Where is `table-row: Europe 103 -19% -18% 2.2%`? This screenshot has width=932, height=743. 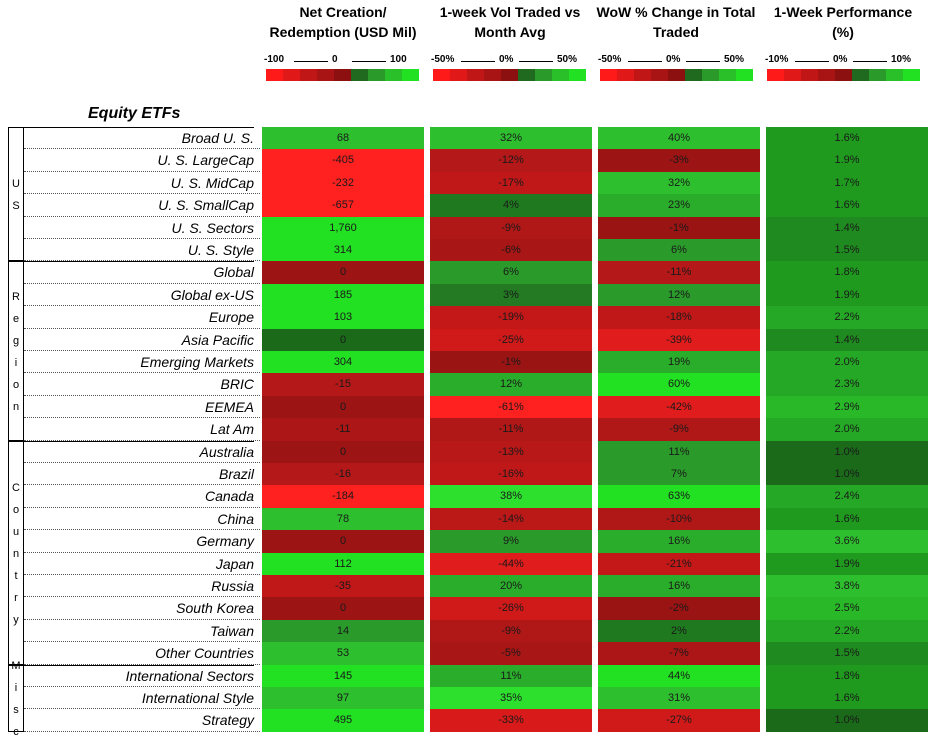 table-row: Europe 103 -19% -18% 2.2% is located at coordinates (470, 317).